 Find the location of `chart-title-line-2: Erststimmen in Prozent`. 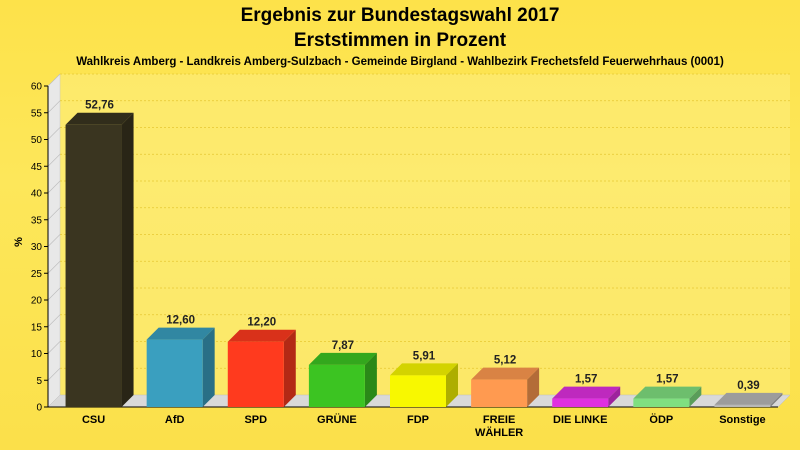

chart-title-line-2: Erststimmen in Prozent is located at coordinates (400, 40).